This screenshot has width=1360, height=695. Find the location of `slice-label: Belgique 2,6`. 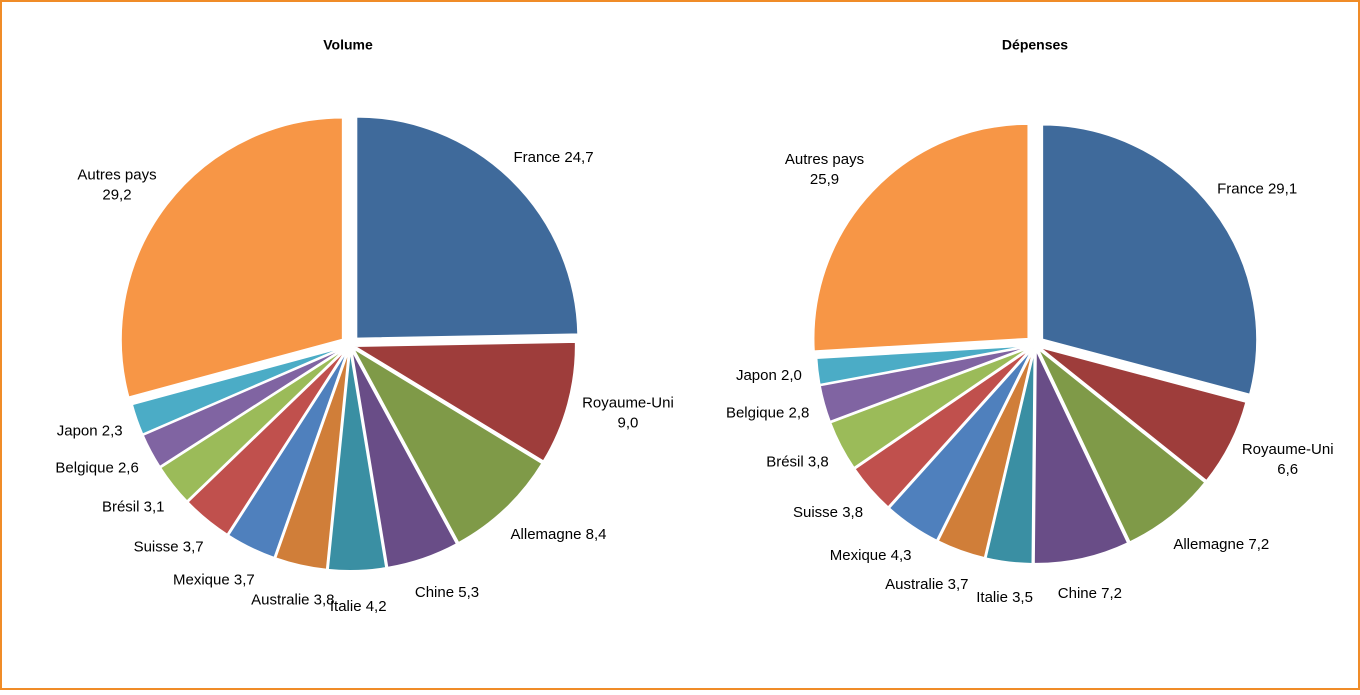

slice-label: Belgique 2,6 is located at coordinates (96, 467).